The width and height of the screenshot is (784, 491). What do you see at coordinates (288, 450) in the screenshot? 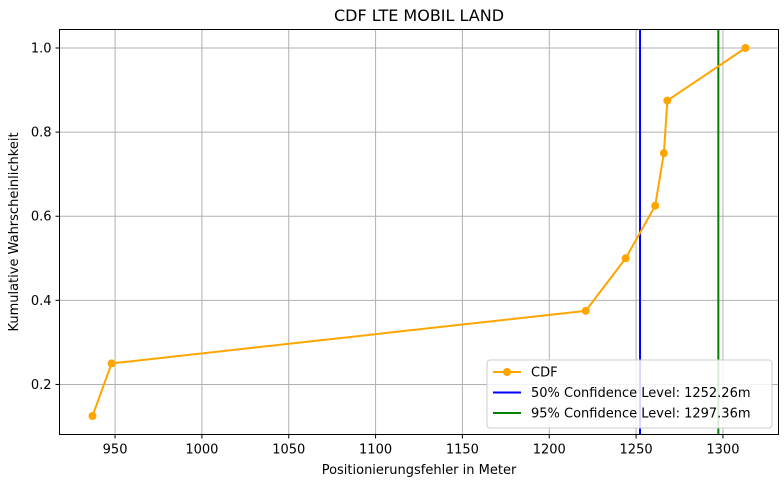
I see `x-tick-label: 1050` at bounding box center [288, 450].